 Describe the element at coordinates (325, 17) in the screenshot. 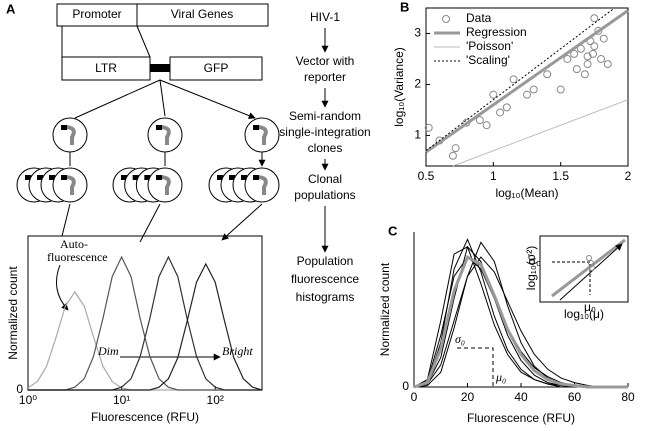

I see `step-label: HIV-1` at that location.